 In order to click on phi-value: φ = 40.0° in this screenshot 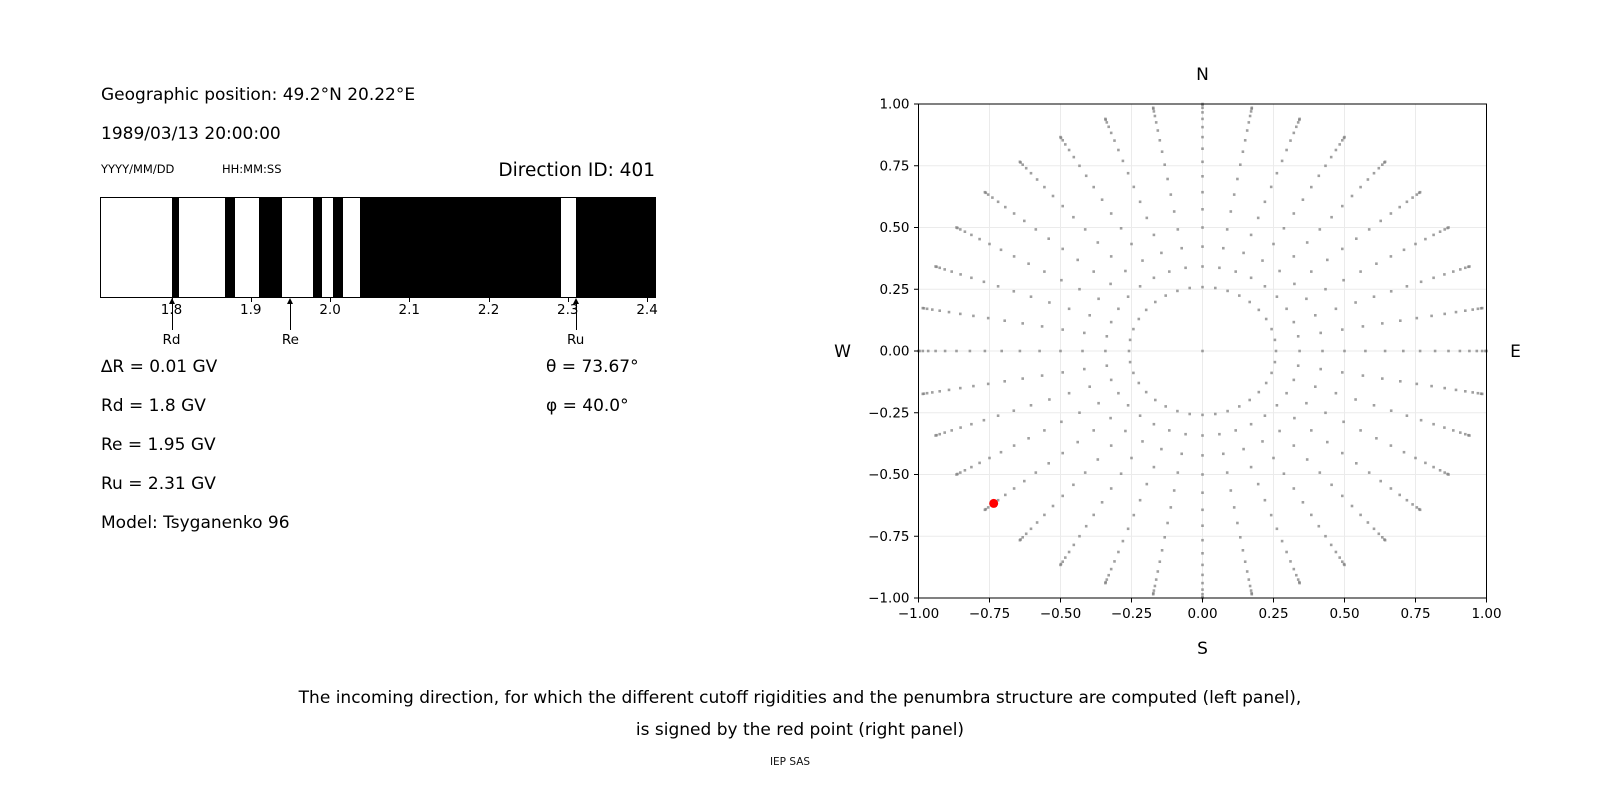, I will do `click(587, 406)`.